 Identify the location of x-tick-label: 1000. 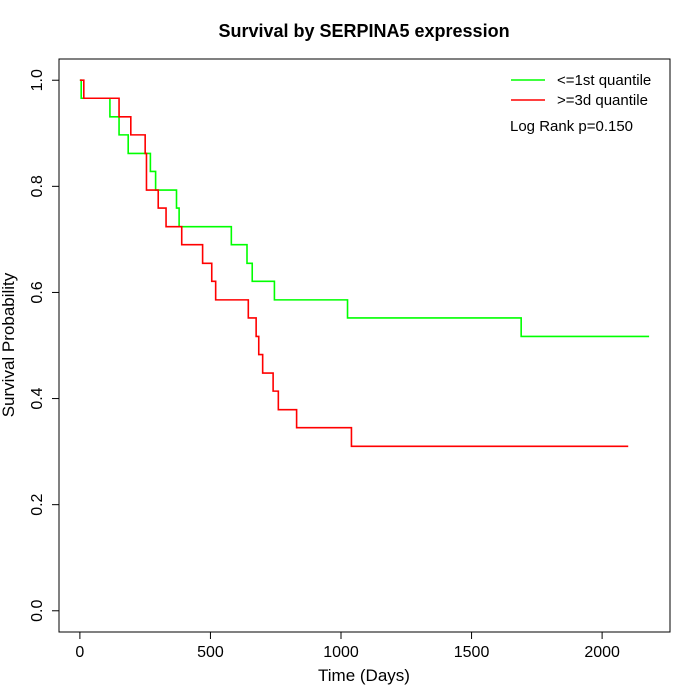
(341, 652).